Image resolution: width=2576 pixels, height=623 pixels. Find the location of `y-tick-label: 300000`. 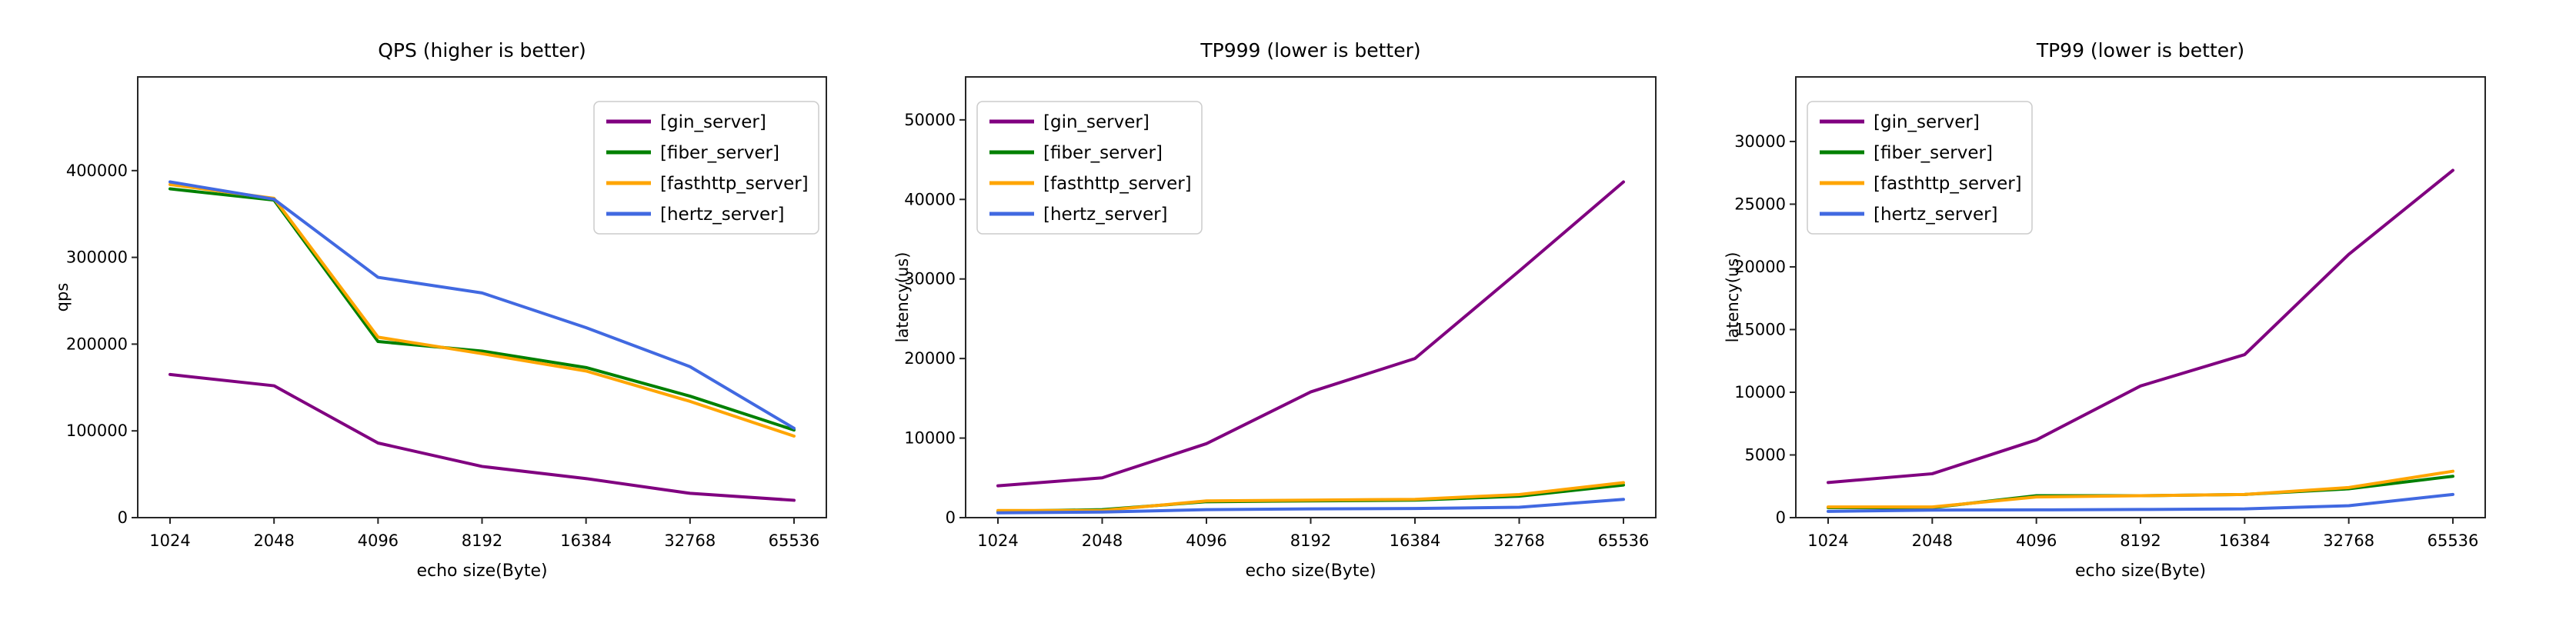

y-tick-label: 300000 is located at coordinates (97, 257).